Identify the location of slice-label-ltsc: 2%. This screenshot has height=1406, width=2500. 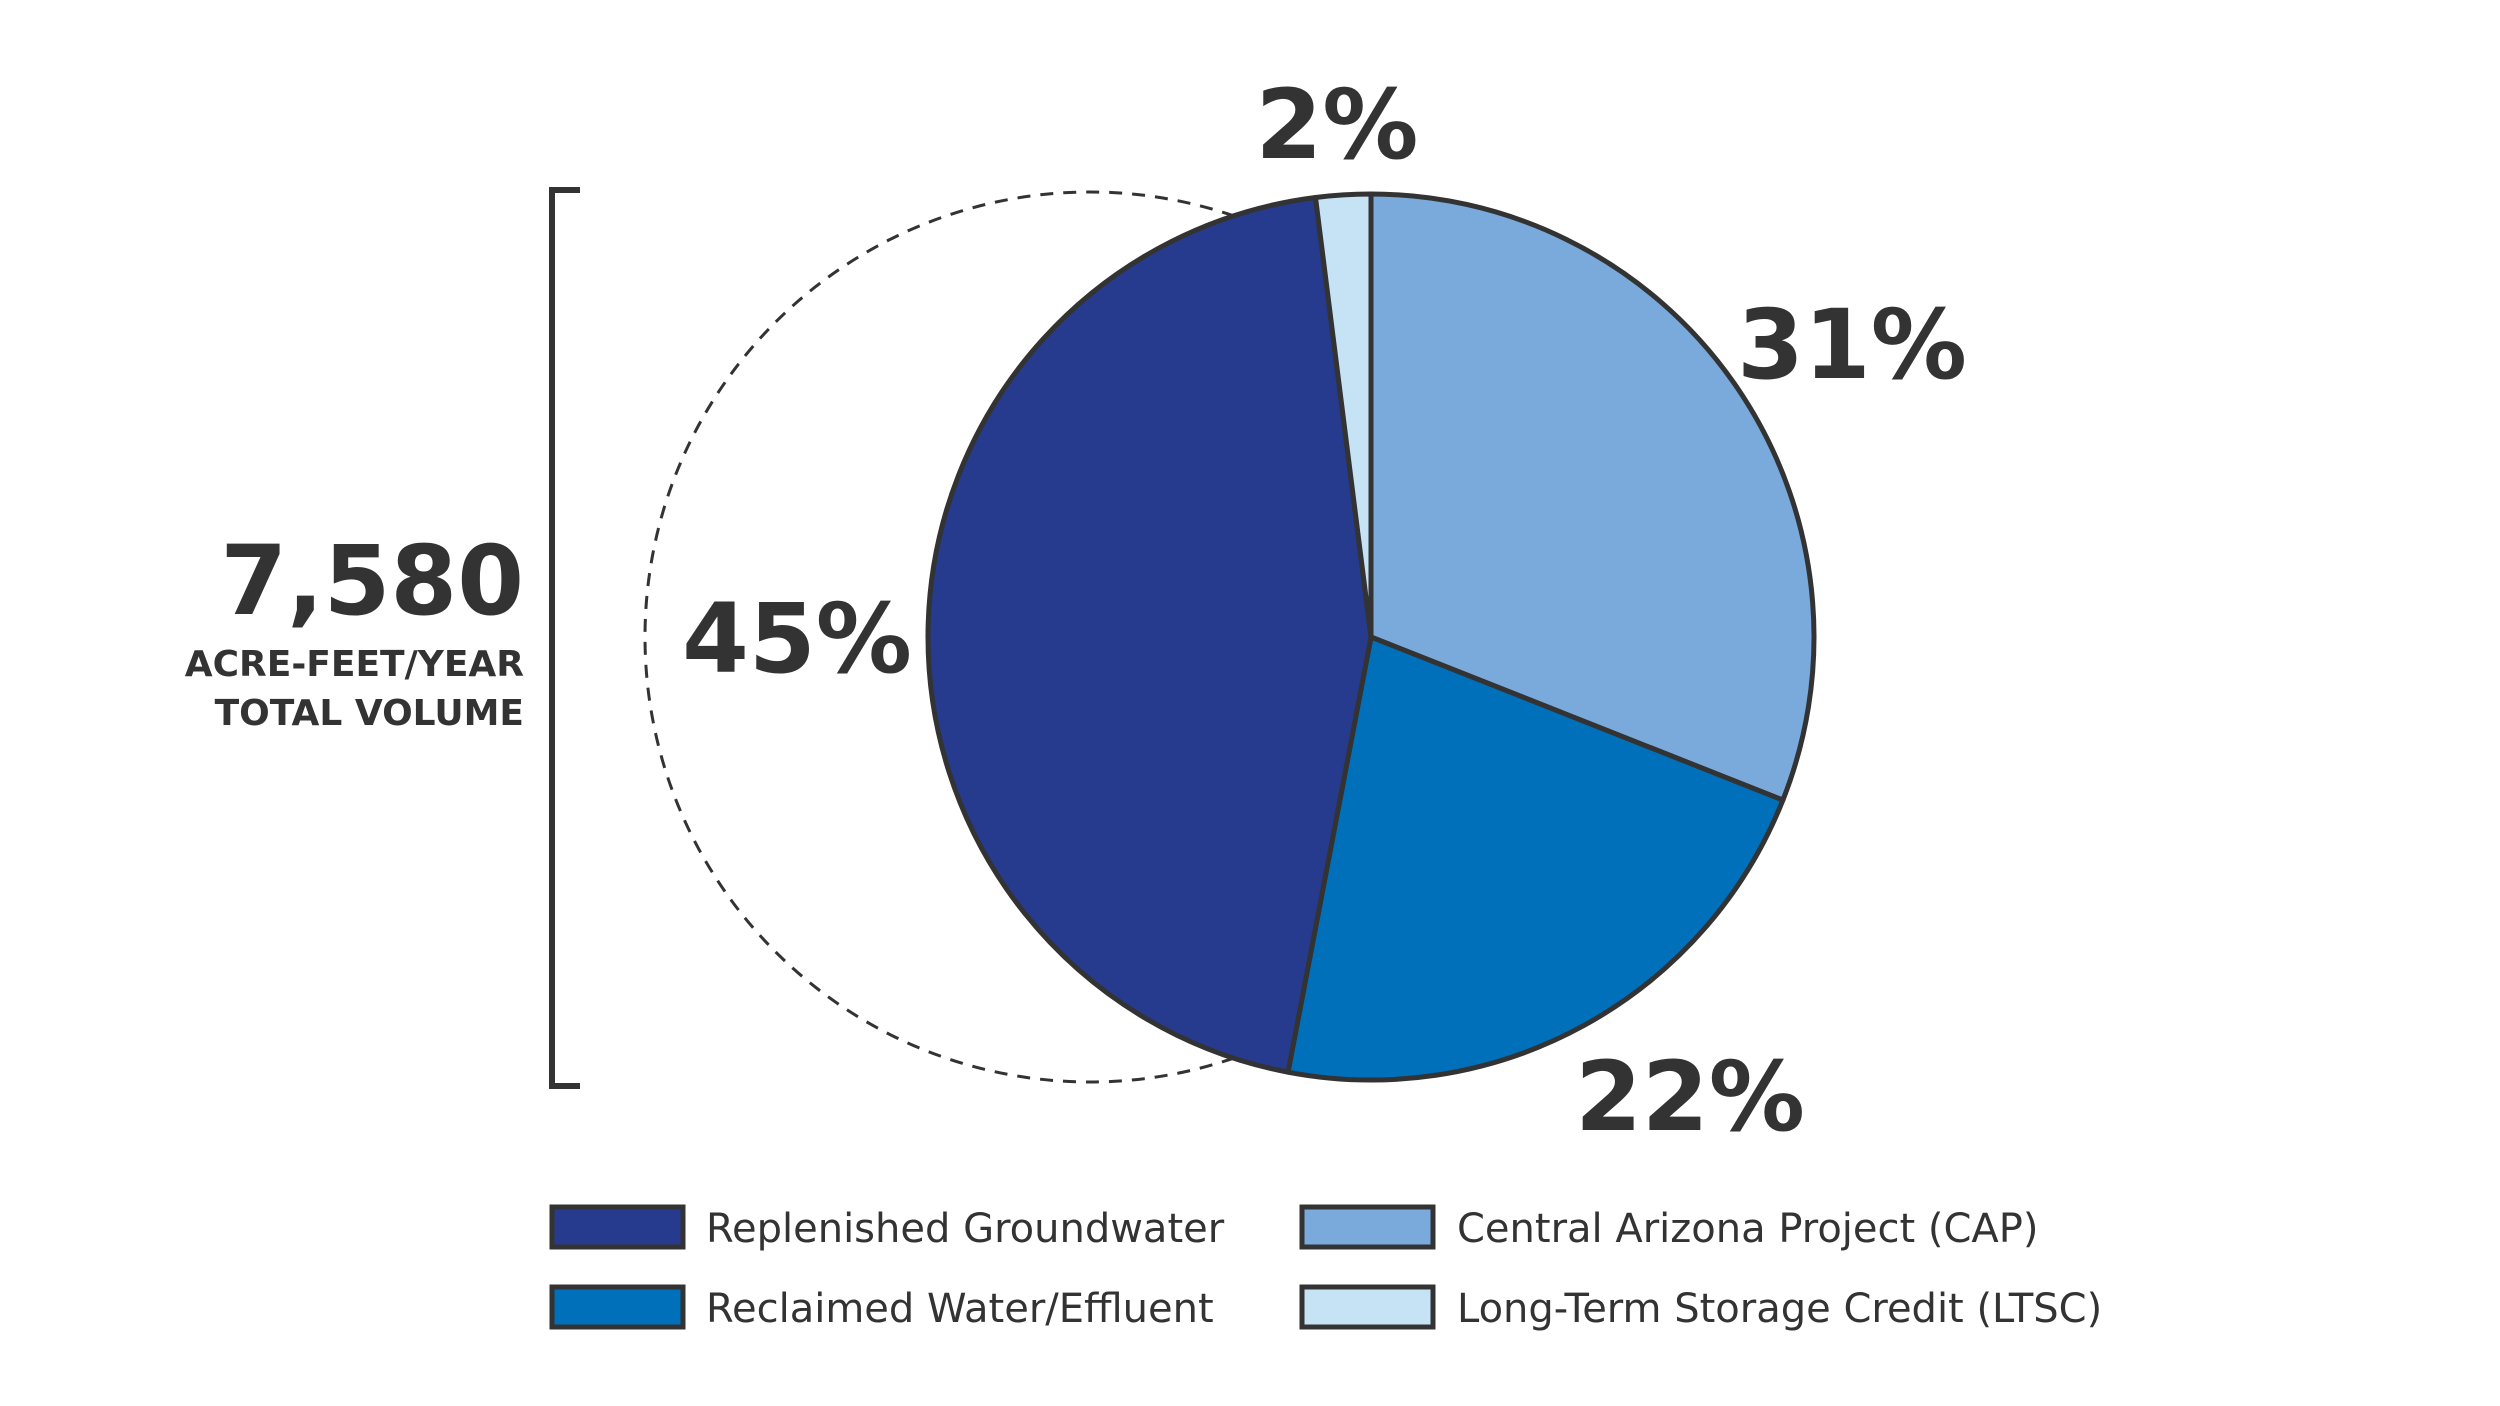
(1337, 125).